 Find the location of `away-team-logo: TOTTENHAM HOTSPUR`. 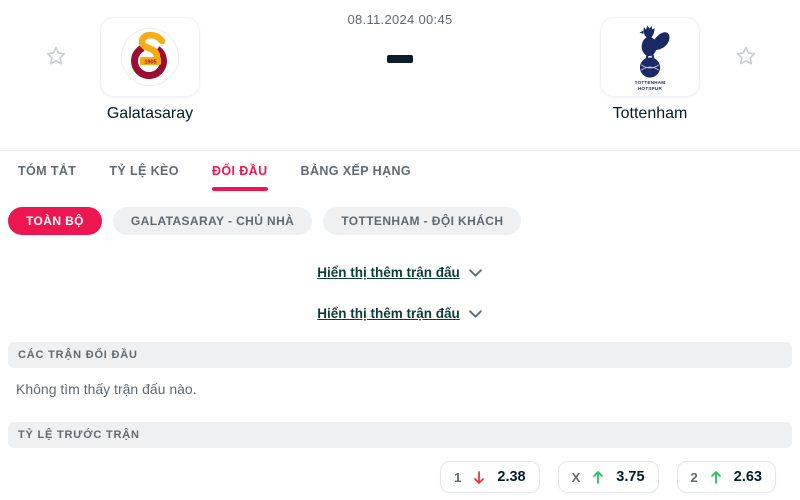

away-team-logo: TOTTENHAM HOTSPUR is located at coordinates (650, 57).